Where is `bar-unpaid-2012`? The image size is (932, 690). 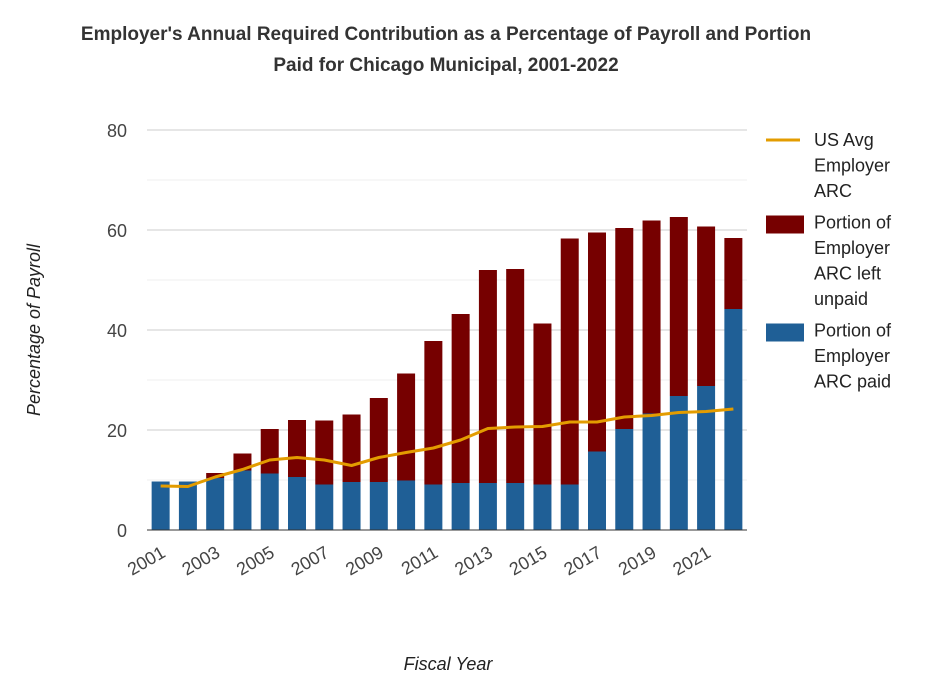
bar-unpaid-2012 is located at coordinates (460, 398).